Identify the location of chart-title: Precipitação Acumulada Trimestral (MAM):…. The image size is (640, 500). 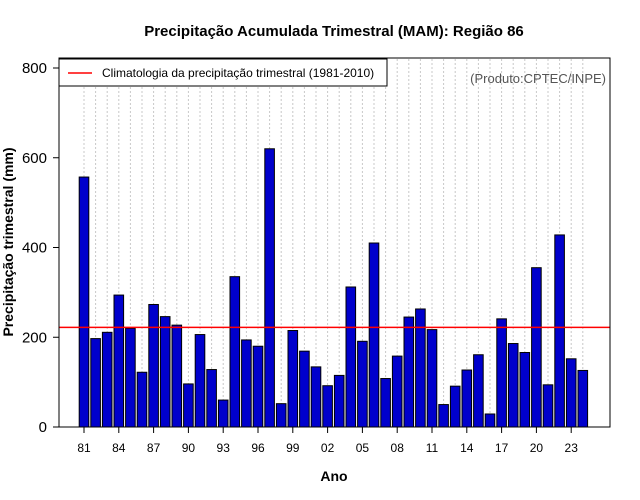
(334, 31).